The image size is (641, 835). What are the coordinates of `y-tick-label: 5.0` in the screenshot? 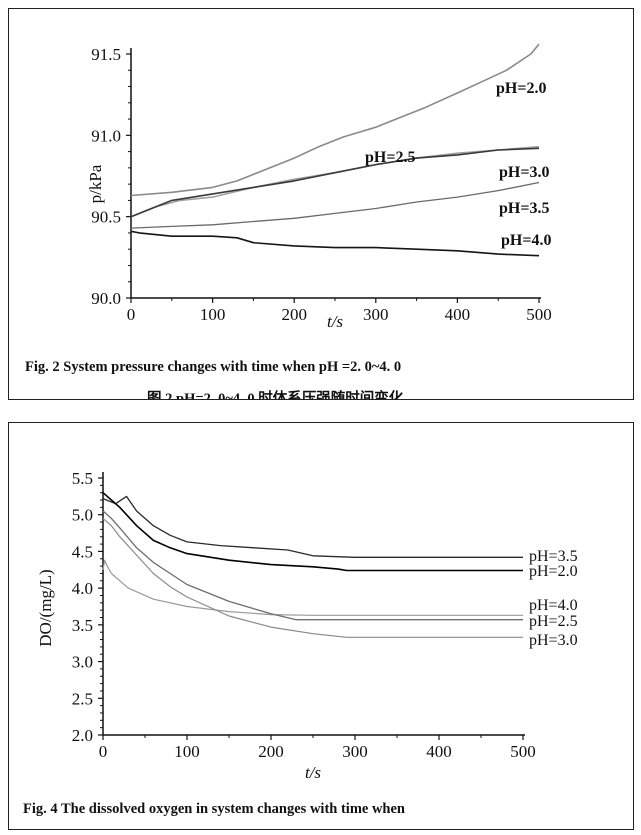 It's located at (82, 515).